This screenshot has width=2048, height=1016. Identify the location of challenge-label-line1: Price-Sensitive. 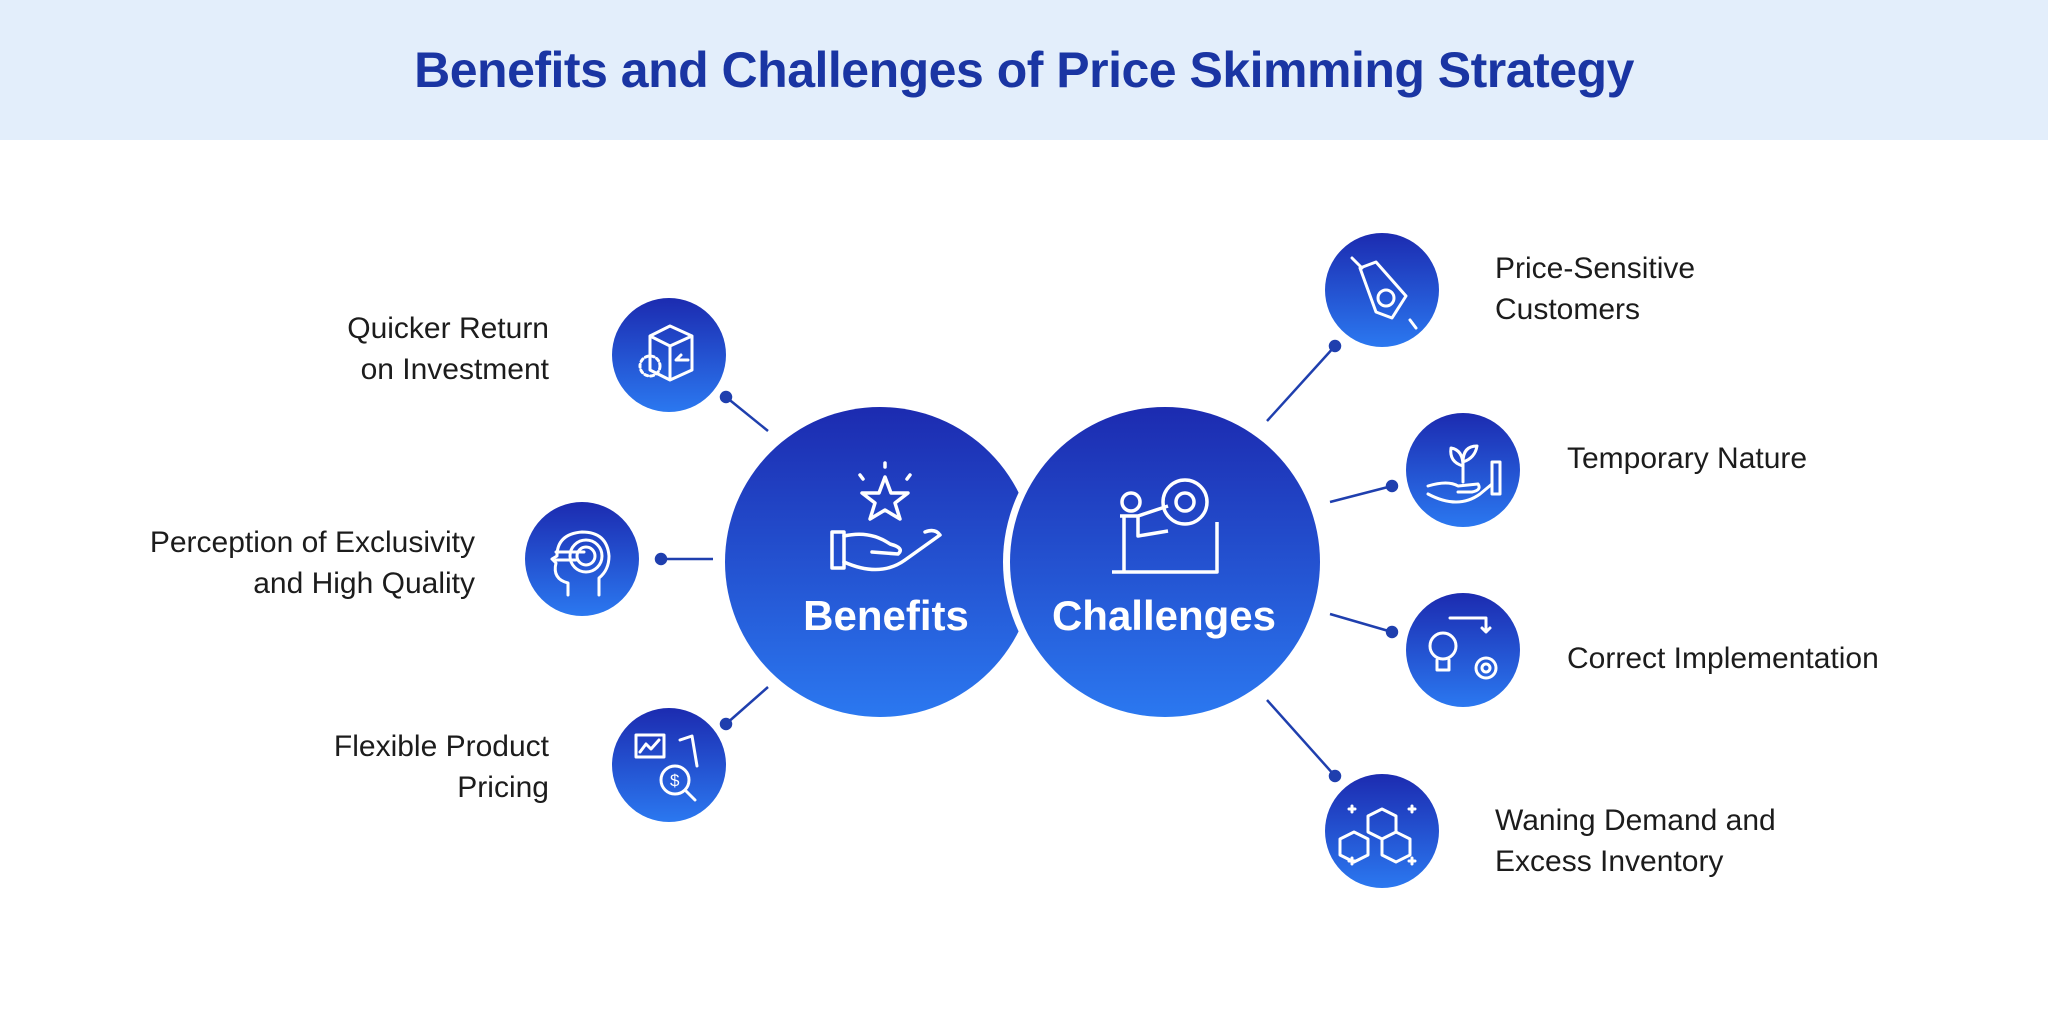
(1595, 268).